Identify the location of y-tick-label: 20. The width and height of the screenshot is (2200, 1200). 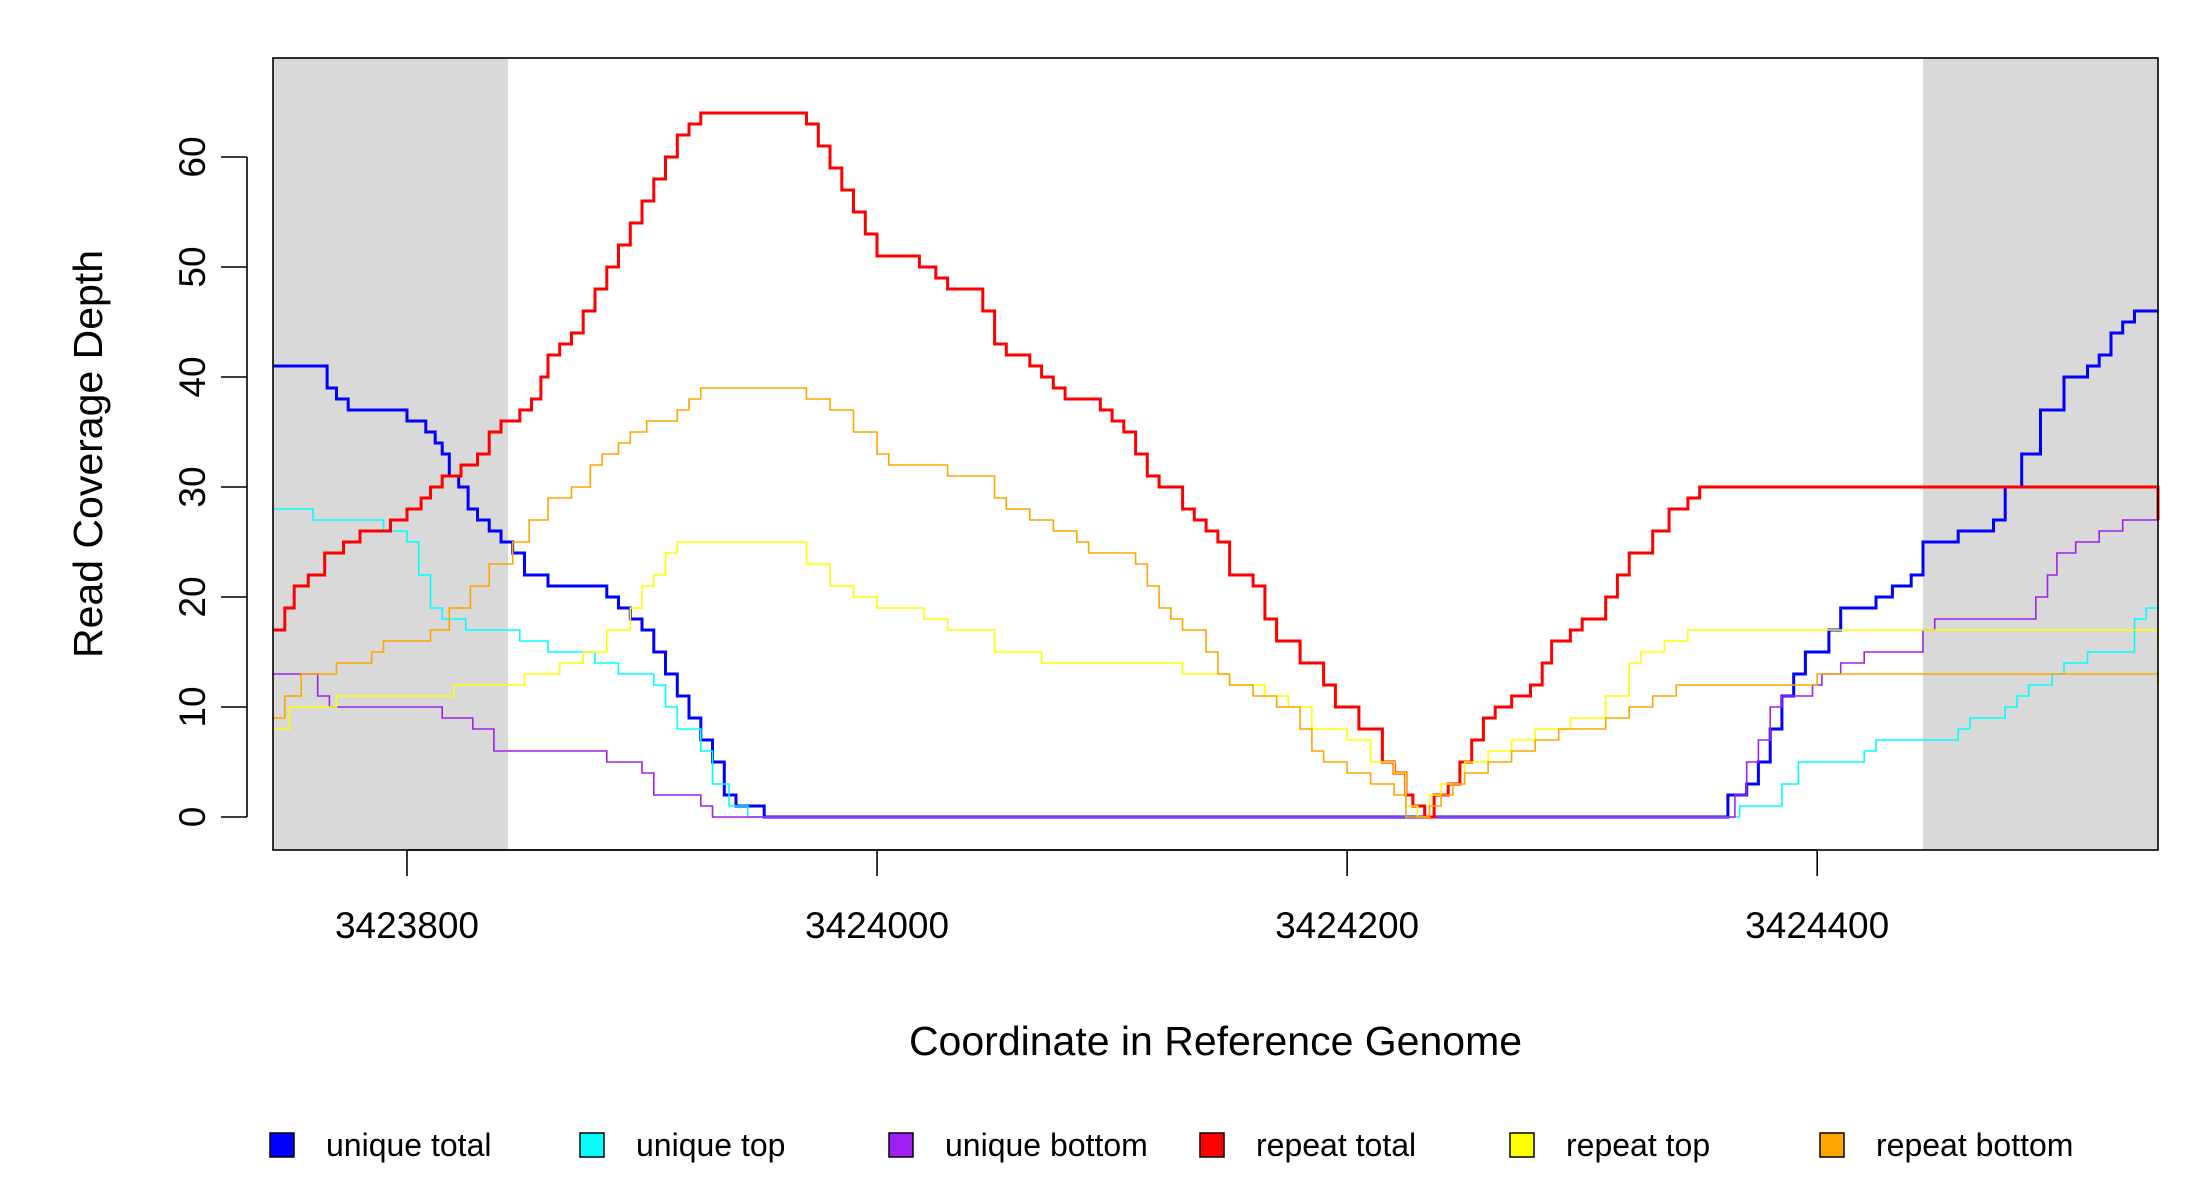
(192, 596).